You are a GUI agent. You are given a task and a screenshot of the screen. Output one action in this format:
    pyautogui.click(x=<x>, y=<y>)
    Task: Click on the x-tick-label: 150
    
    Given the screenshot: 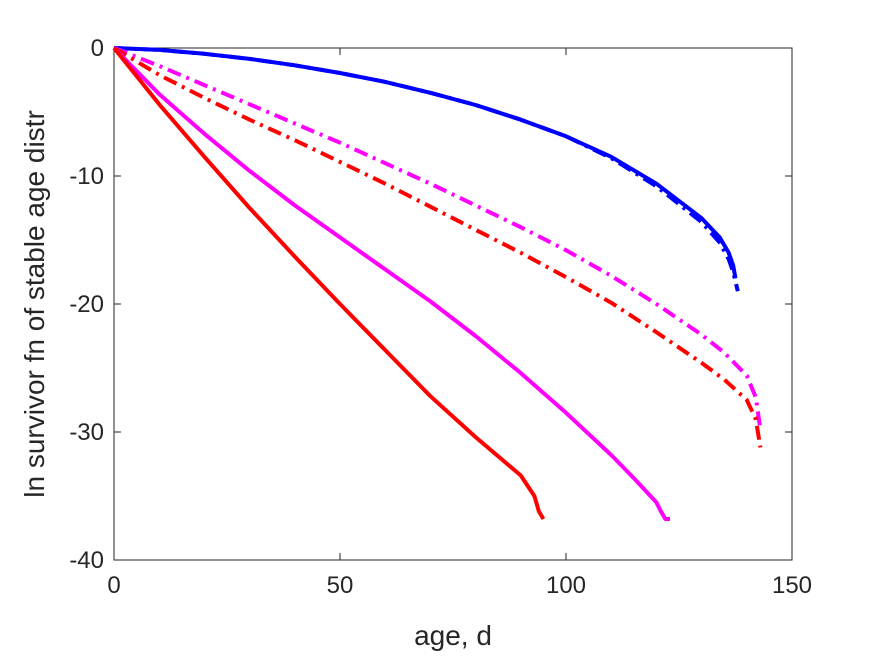 What is the action you would take?
    pyautogui.click(x=792, y=585)
    